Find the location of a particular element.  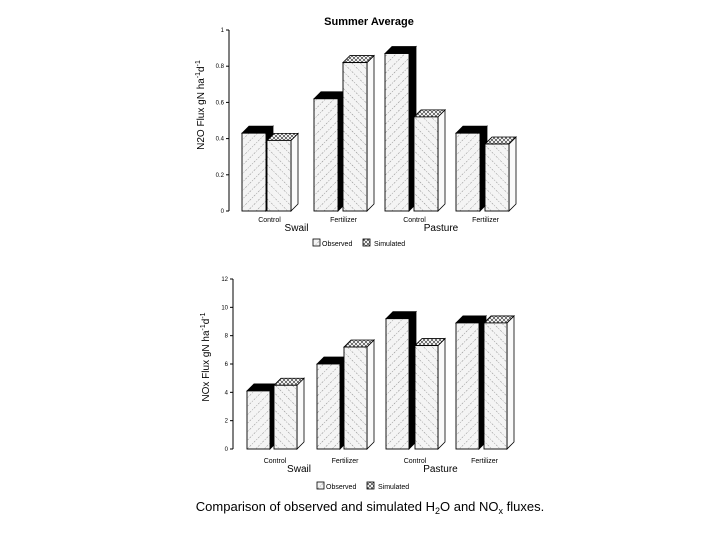

y-tick-label: 4 is located at coordinates (227, 393).